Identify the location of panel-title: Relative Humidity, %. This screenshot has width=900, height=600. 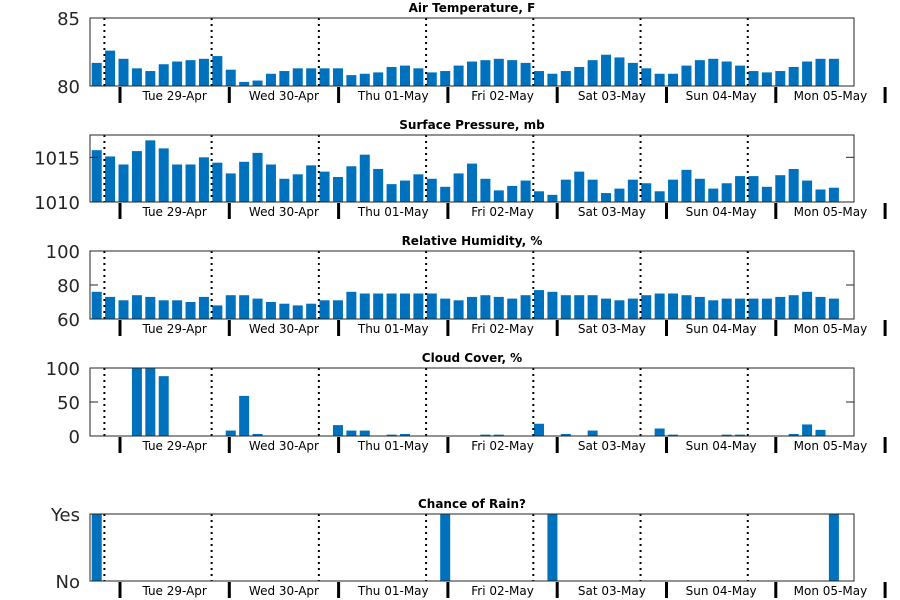
(472, 241).